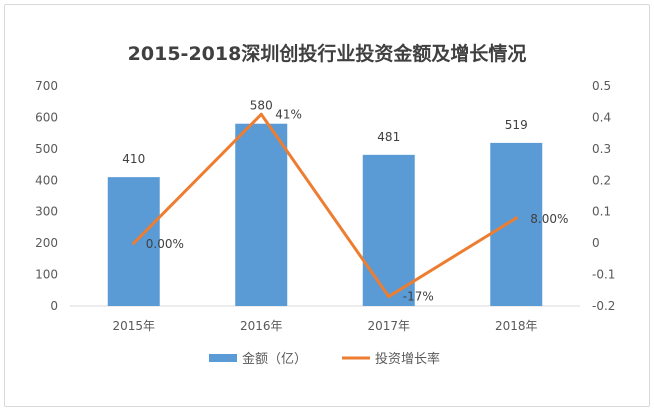 This screenshot has height=411, width=654. Describe the element at coordinates (46, 149) in the screenshot. I see `y-left-tick-label: 500` at that location.